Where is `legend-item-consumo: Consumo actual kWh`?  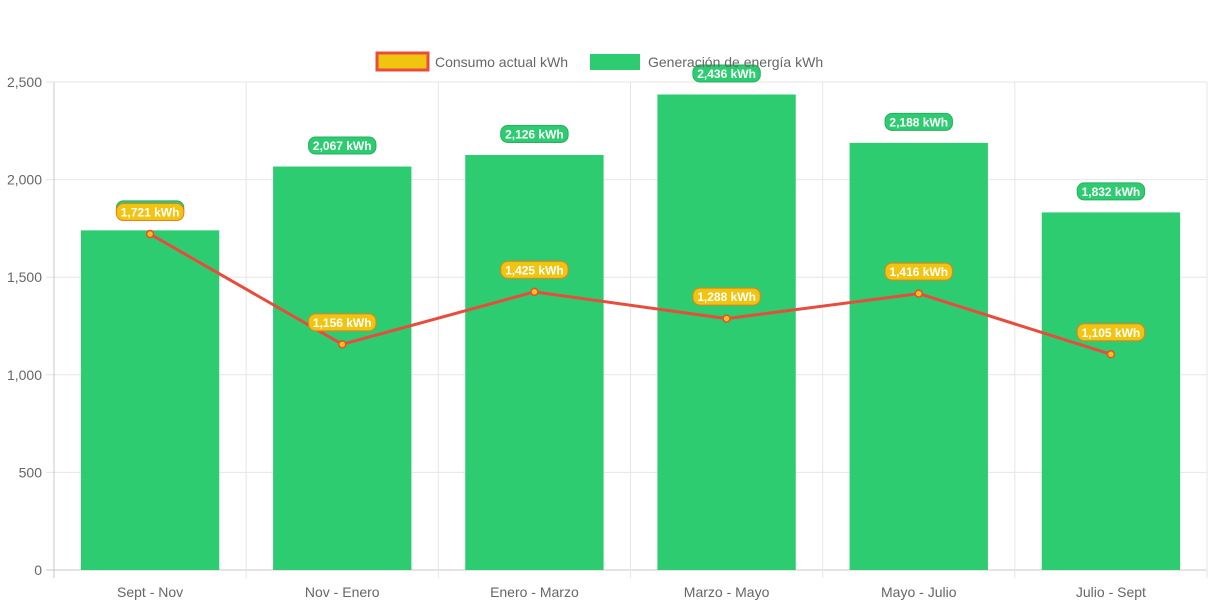
legend-item-consumo: Consumo actual kWh is located at coordinates (471, 61).